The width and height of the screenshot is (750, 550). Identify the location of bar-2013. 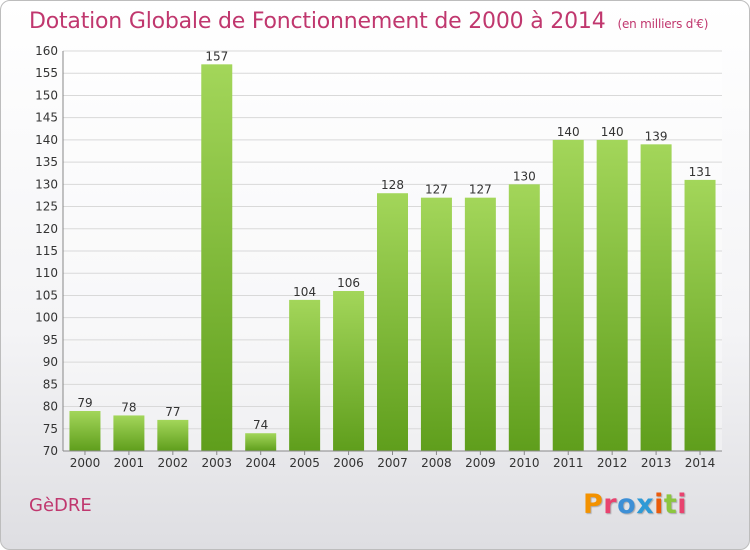
(656, 298).